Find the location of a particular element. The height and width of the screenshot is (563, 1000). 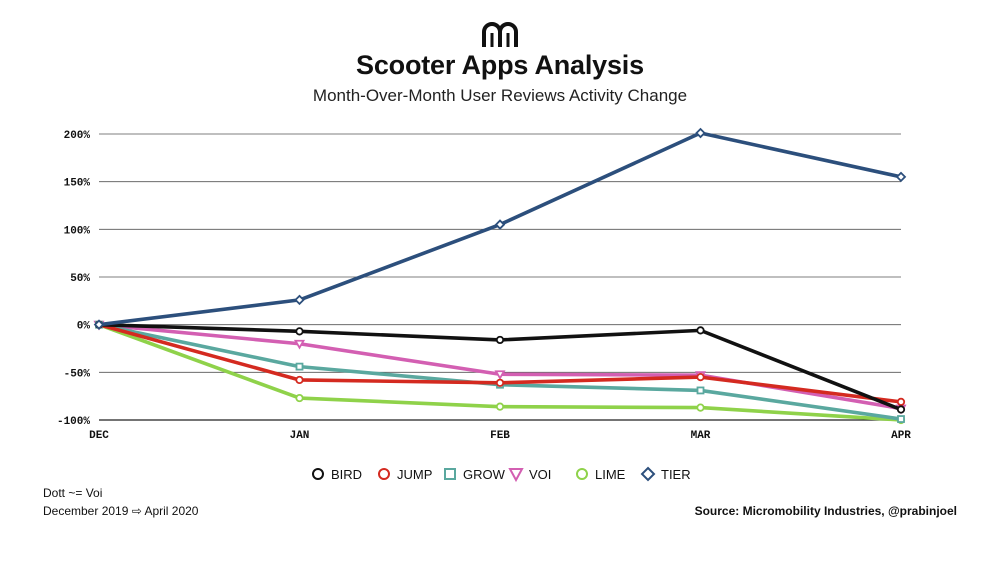

micromobility-logo-icon is located at coordinates (500, 34).